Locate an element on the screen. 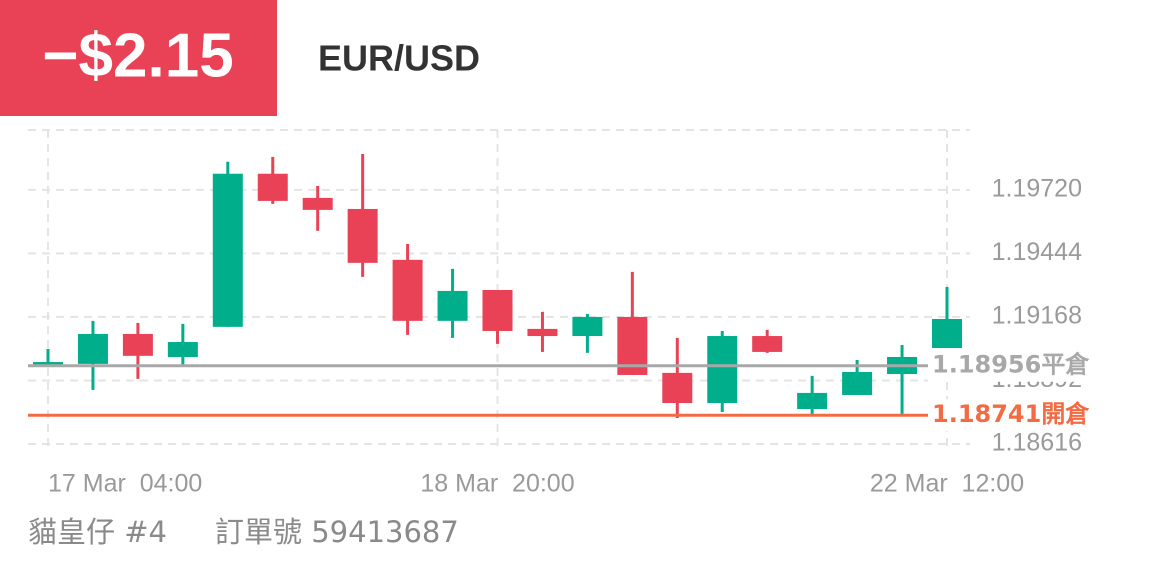 Image resolution: width=1161 pixels, height=580 pixels. y-tick-label: 1.19168 is located at coordinates (1037, 316).